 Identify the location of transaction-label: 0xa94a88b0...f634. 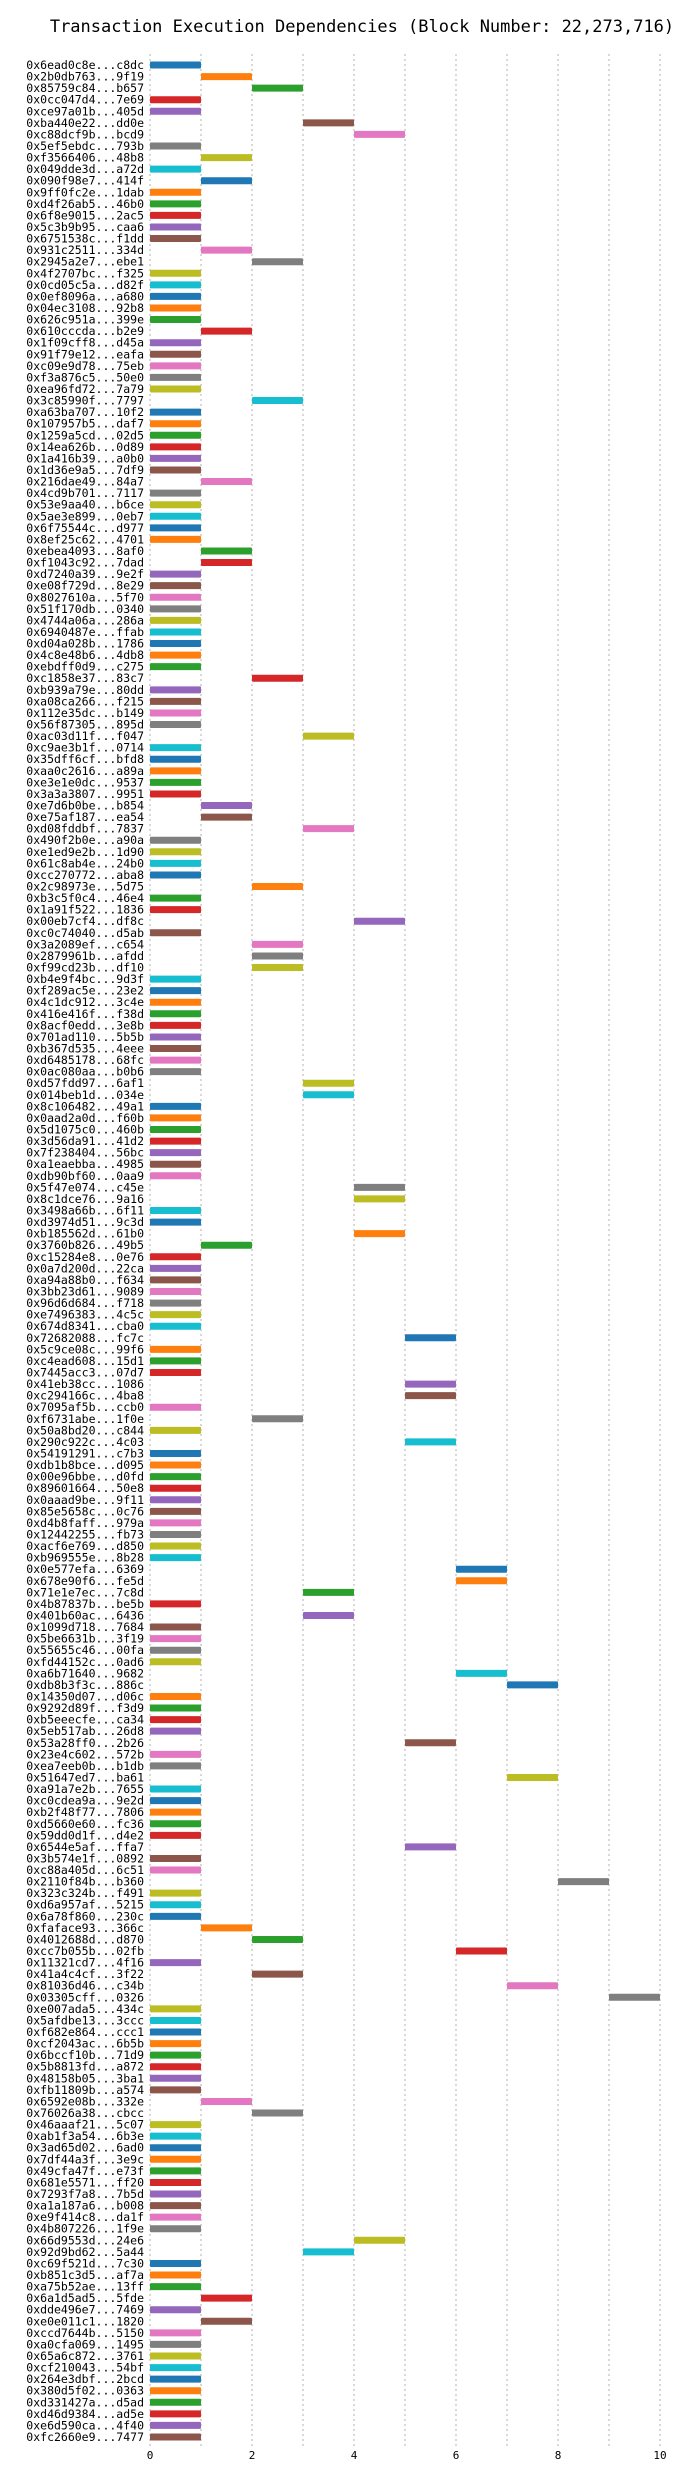
(85, 1280).